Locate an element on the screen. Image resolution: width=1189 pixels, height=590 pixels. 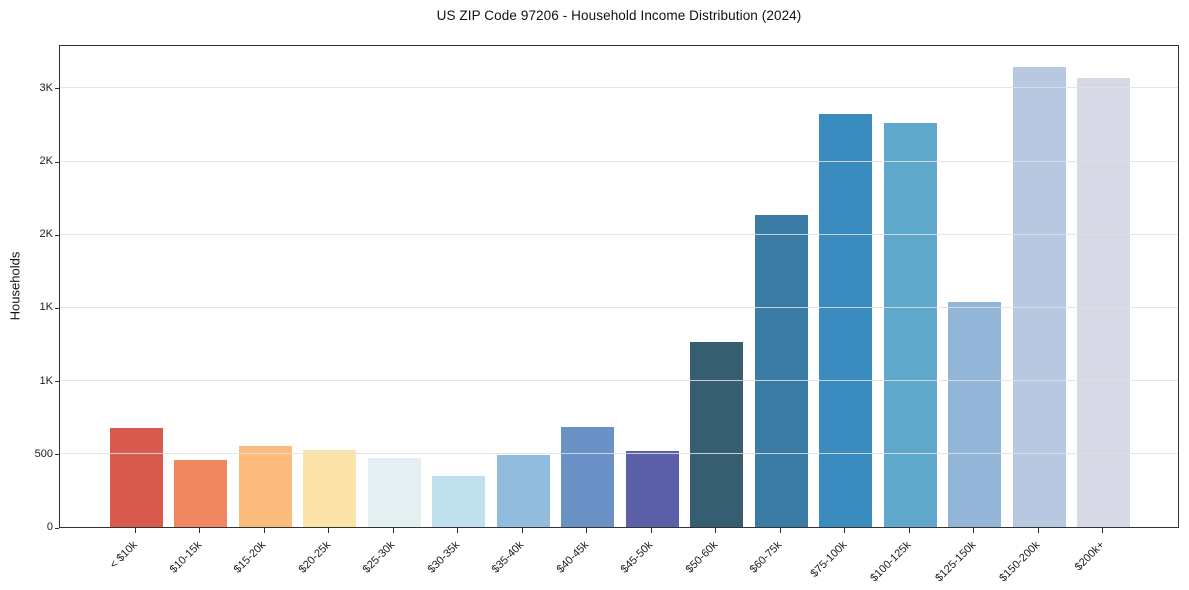
x-tick-label: $35-40k is located at coordinates (508, 557).